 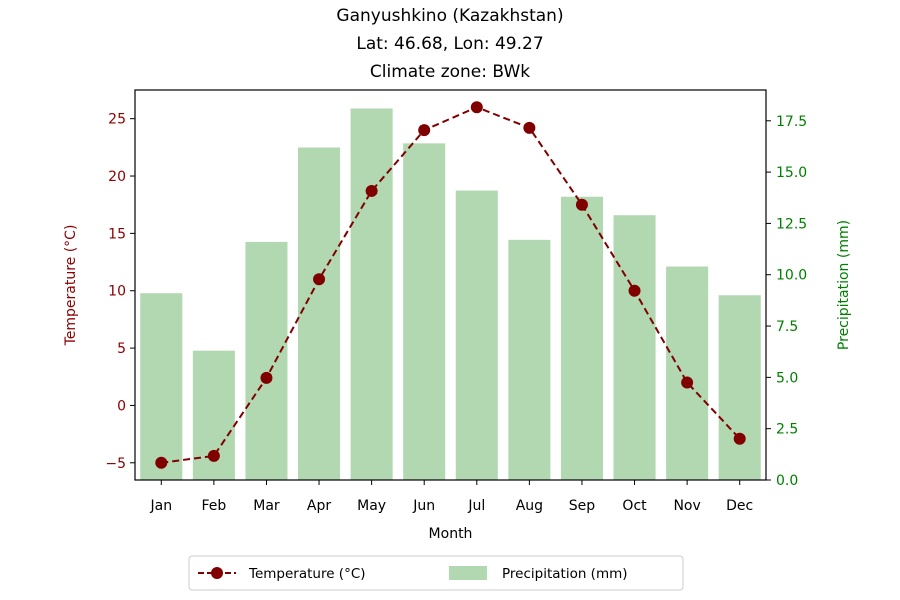 I want to click on x-tick-label-nov: Nov, so click(x=686, y=506).